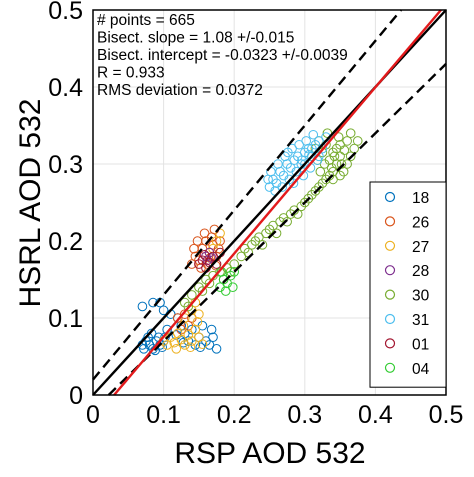 The width and height of the screenshot is (474, 477). What do you see at coordinates (65, 12) in the screenshot?
I see `y-tick-label: 0.5` at bounding box center [65, 12].